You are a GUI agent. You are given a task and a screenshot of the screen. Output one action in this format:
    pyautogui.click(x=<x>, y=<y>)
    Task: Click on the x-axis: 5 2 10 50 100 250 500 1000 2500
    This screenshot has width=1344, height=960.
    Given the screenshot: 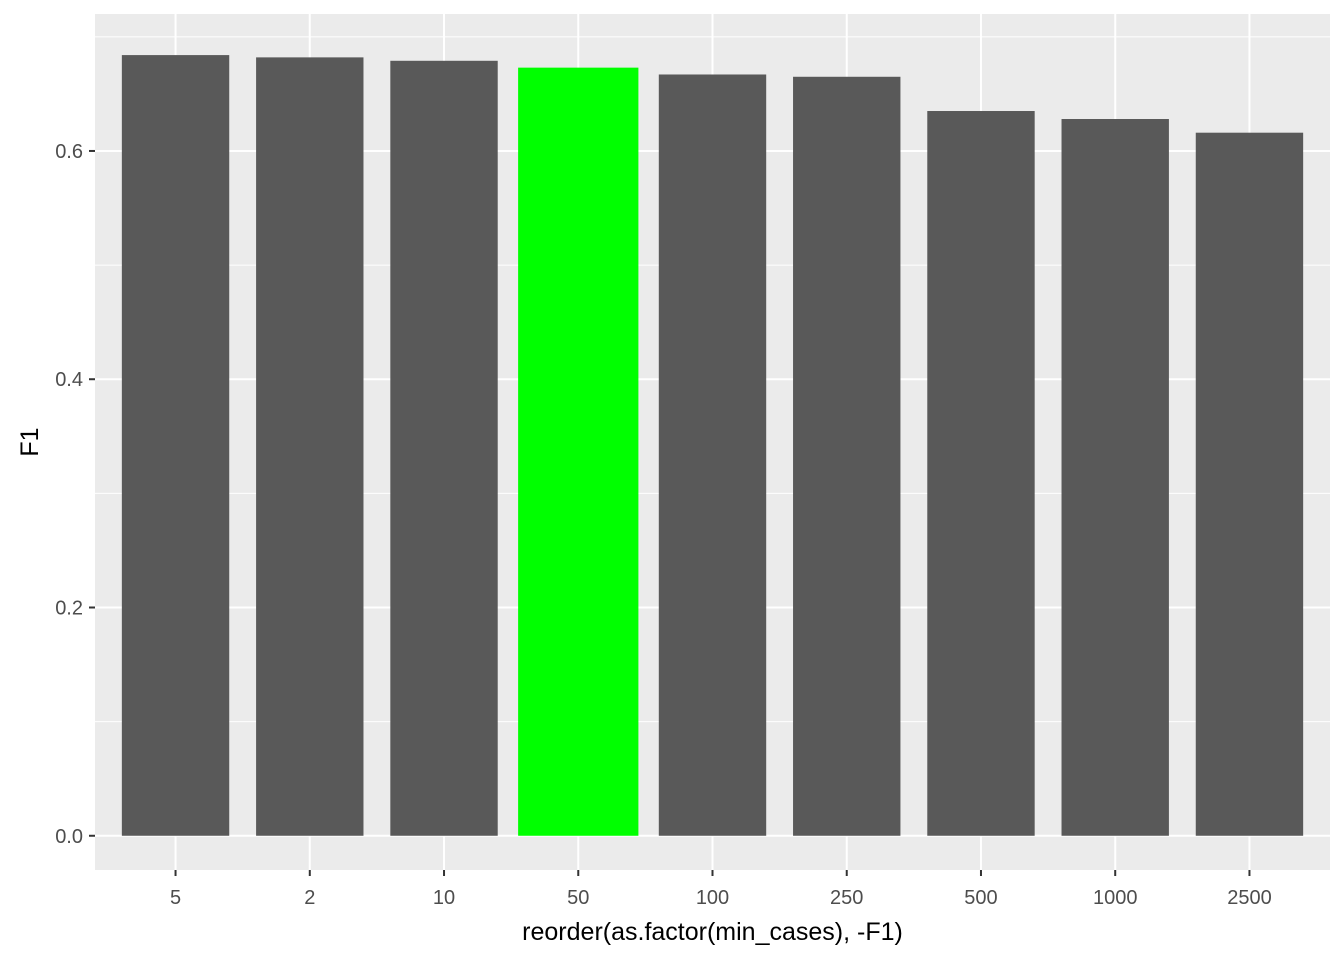 What is the action you would take?
    pyautogui.click(x=721, y=889)
    